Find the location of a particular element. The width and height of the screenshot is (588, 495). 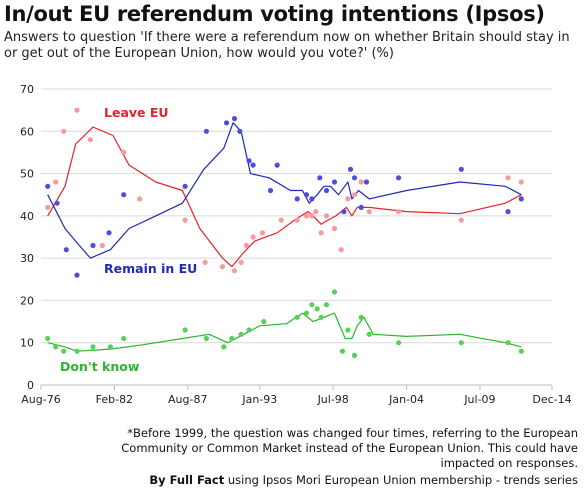

leave-eu-label: Leave EU is located at coordinates (136, 112).